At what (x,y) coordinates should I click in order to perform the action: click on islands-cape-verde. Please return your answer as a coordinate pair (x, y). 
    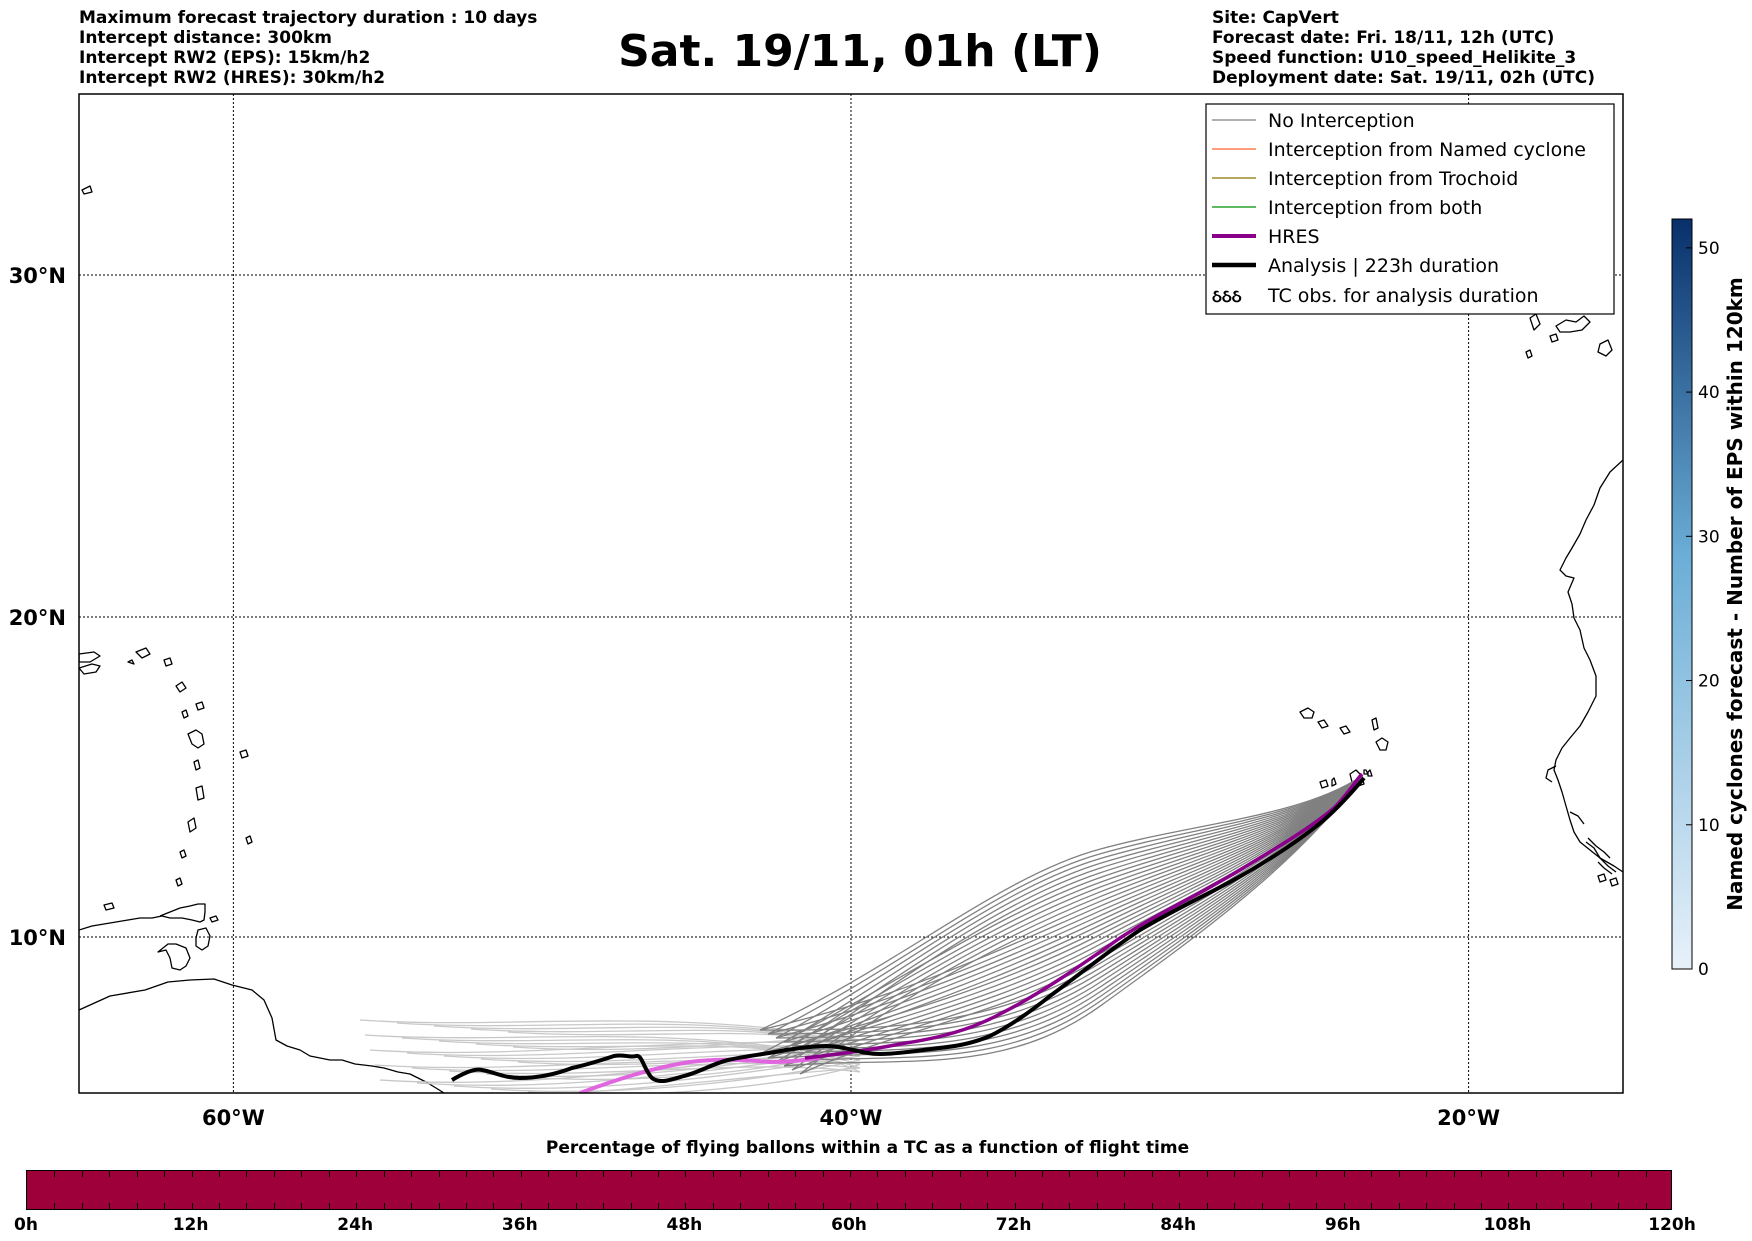
    Looking at the image, I should click on (1344, 748).